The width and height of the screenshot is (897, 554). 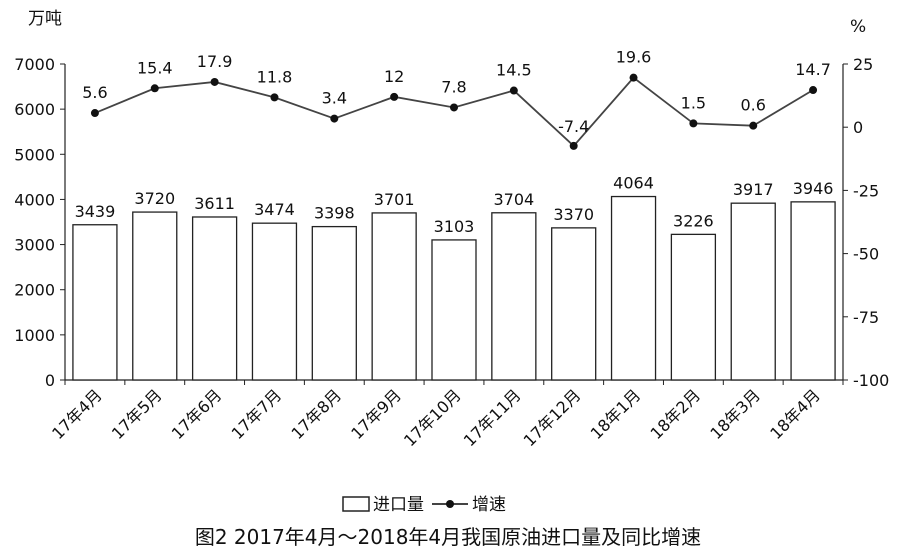 What do you see at coordinates (492, 417) in the screenshot?
I see `x-tick-label: 17年11月` at bounding box center [492, 417].